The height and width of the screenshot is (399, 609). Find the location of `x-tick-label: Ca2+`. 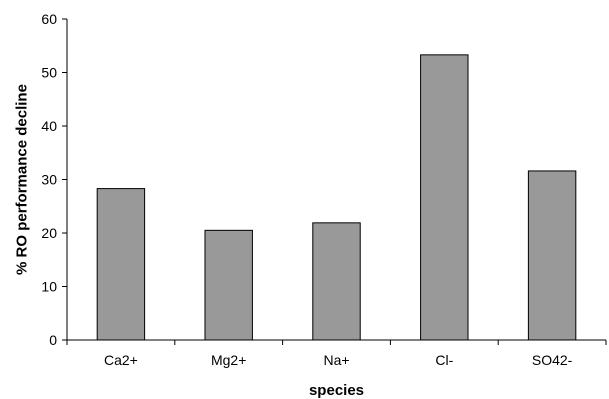

x-tick-label: Ca2+ is located at coordinates (121, 360).